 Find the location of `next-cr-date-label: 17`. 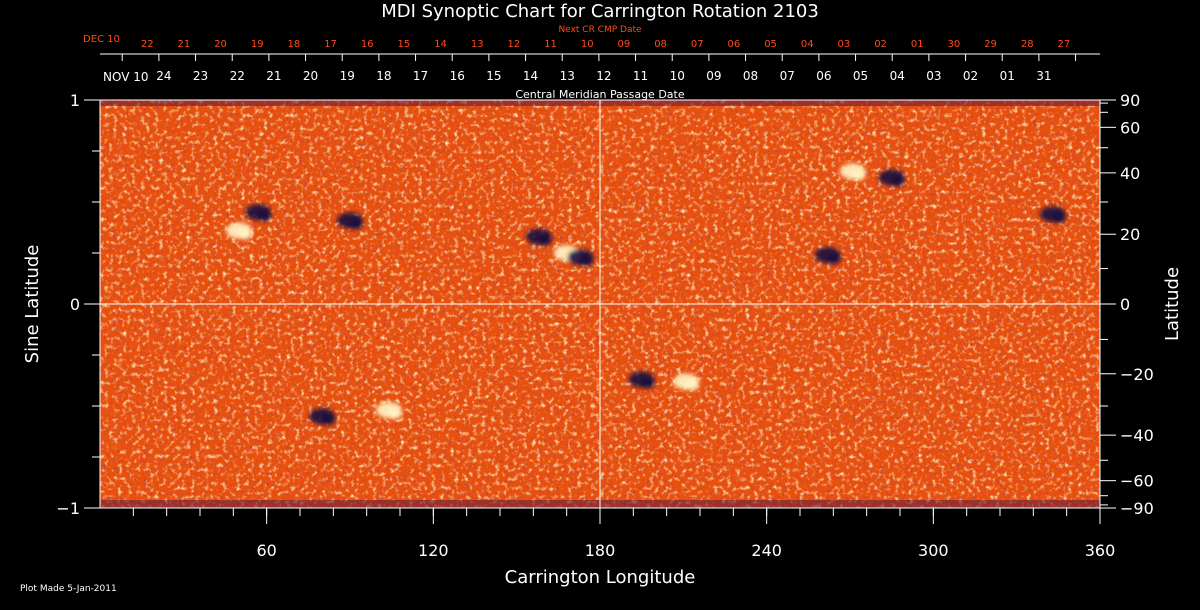

next-cr-date-label: 17 is located at coordinates (330, 44).